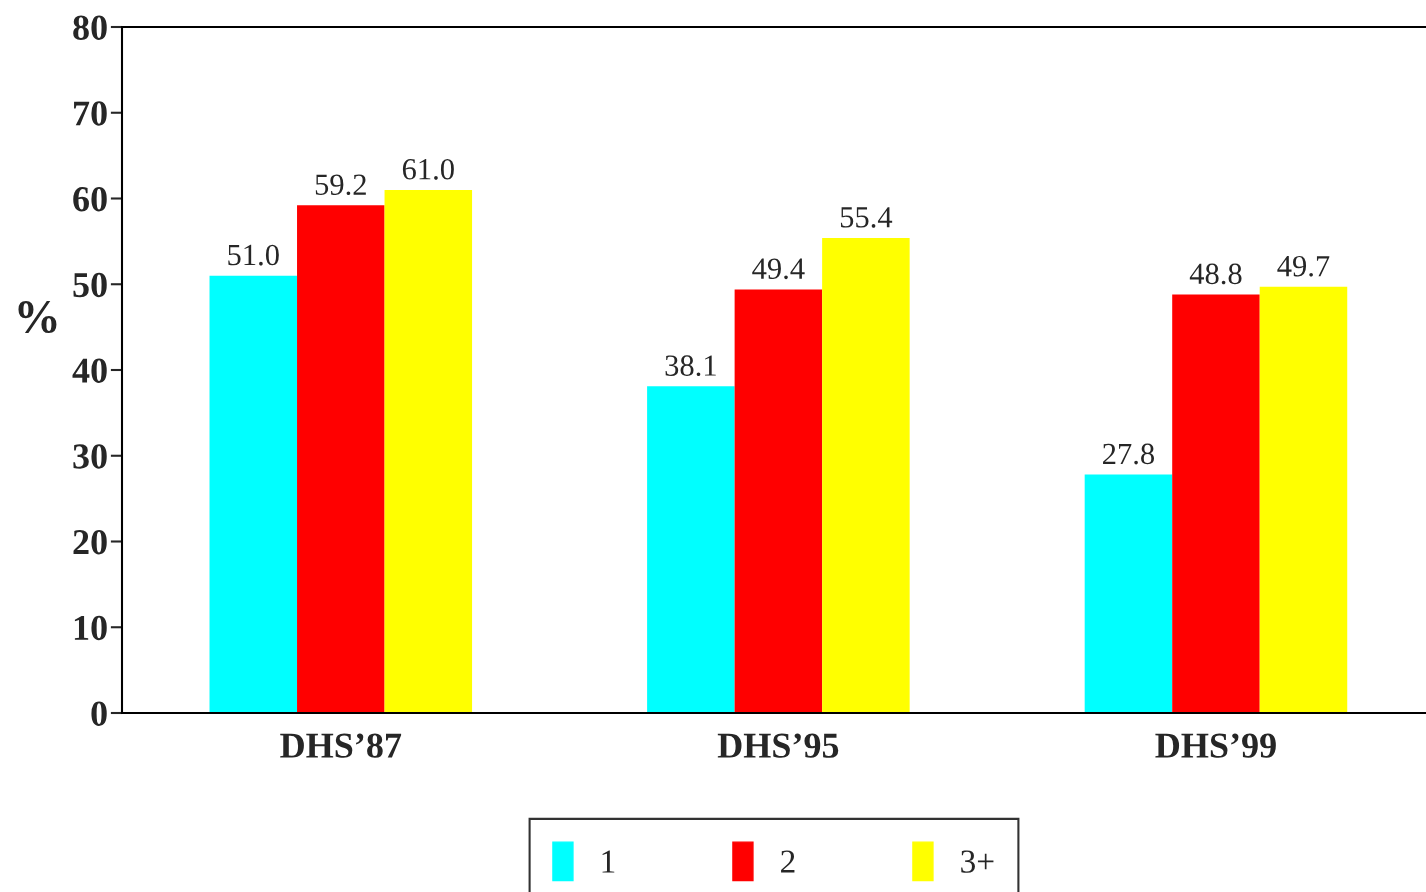  I want to click on y-axis-title: %, so click(37, 317).